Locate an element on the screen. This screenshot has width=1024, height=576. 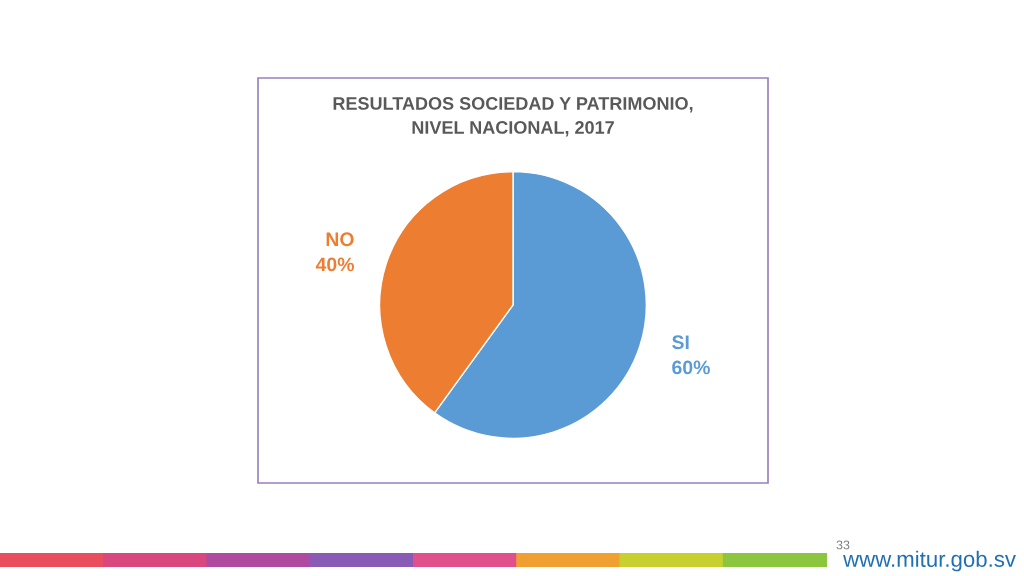
data-label: 40% is located at coordinates (334, 264).